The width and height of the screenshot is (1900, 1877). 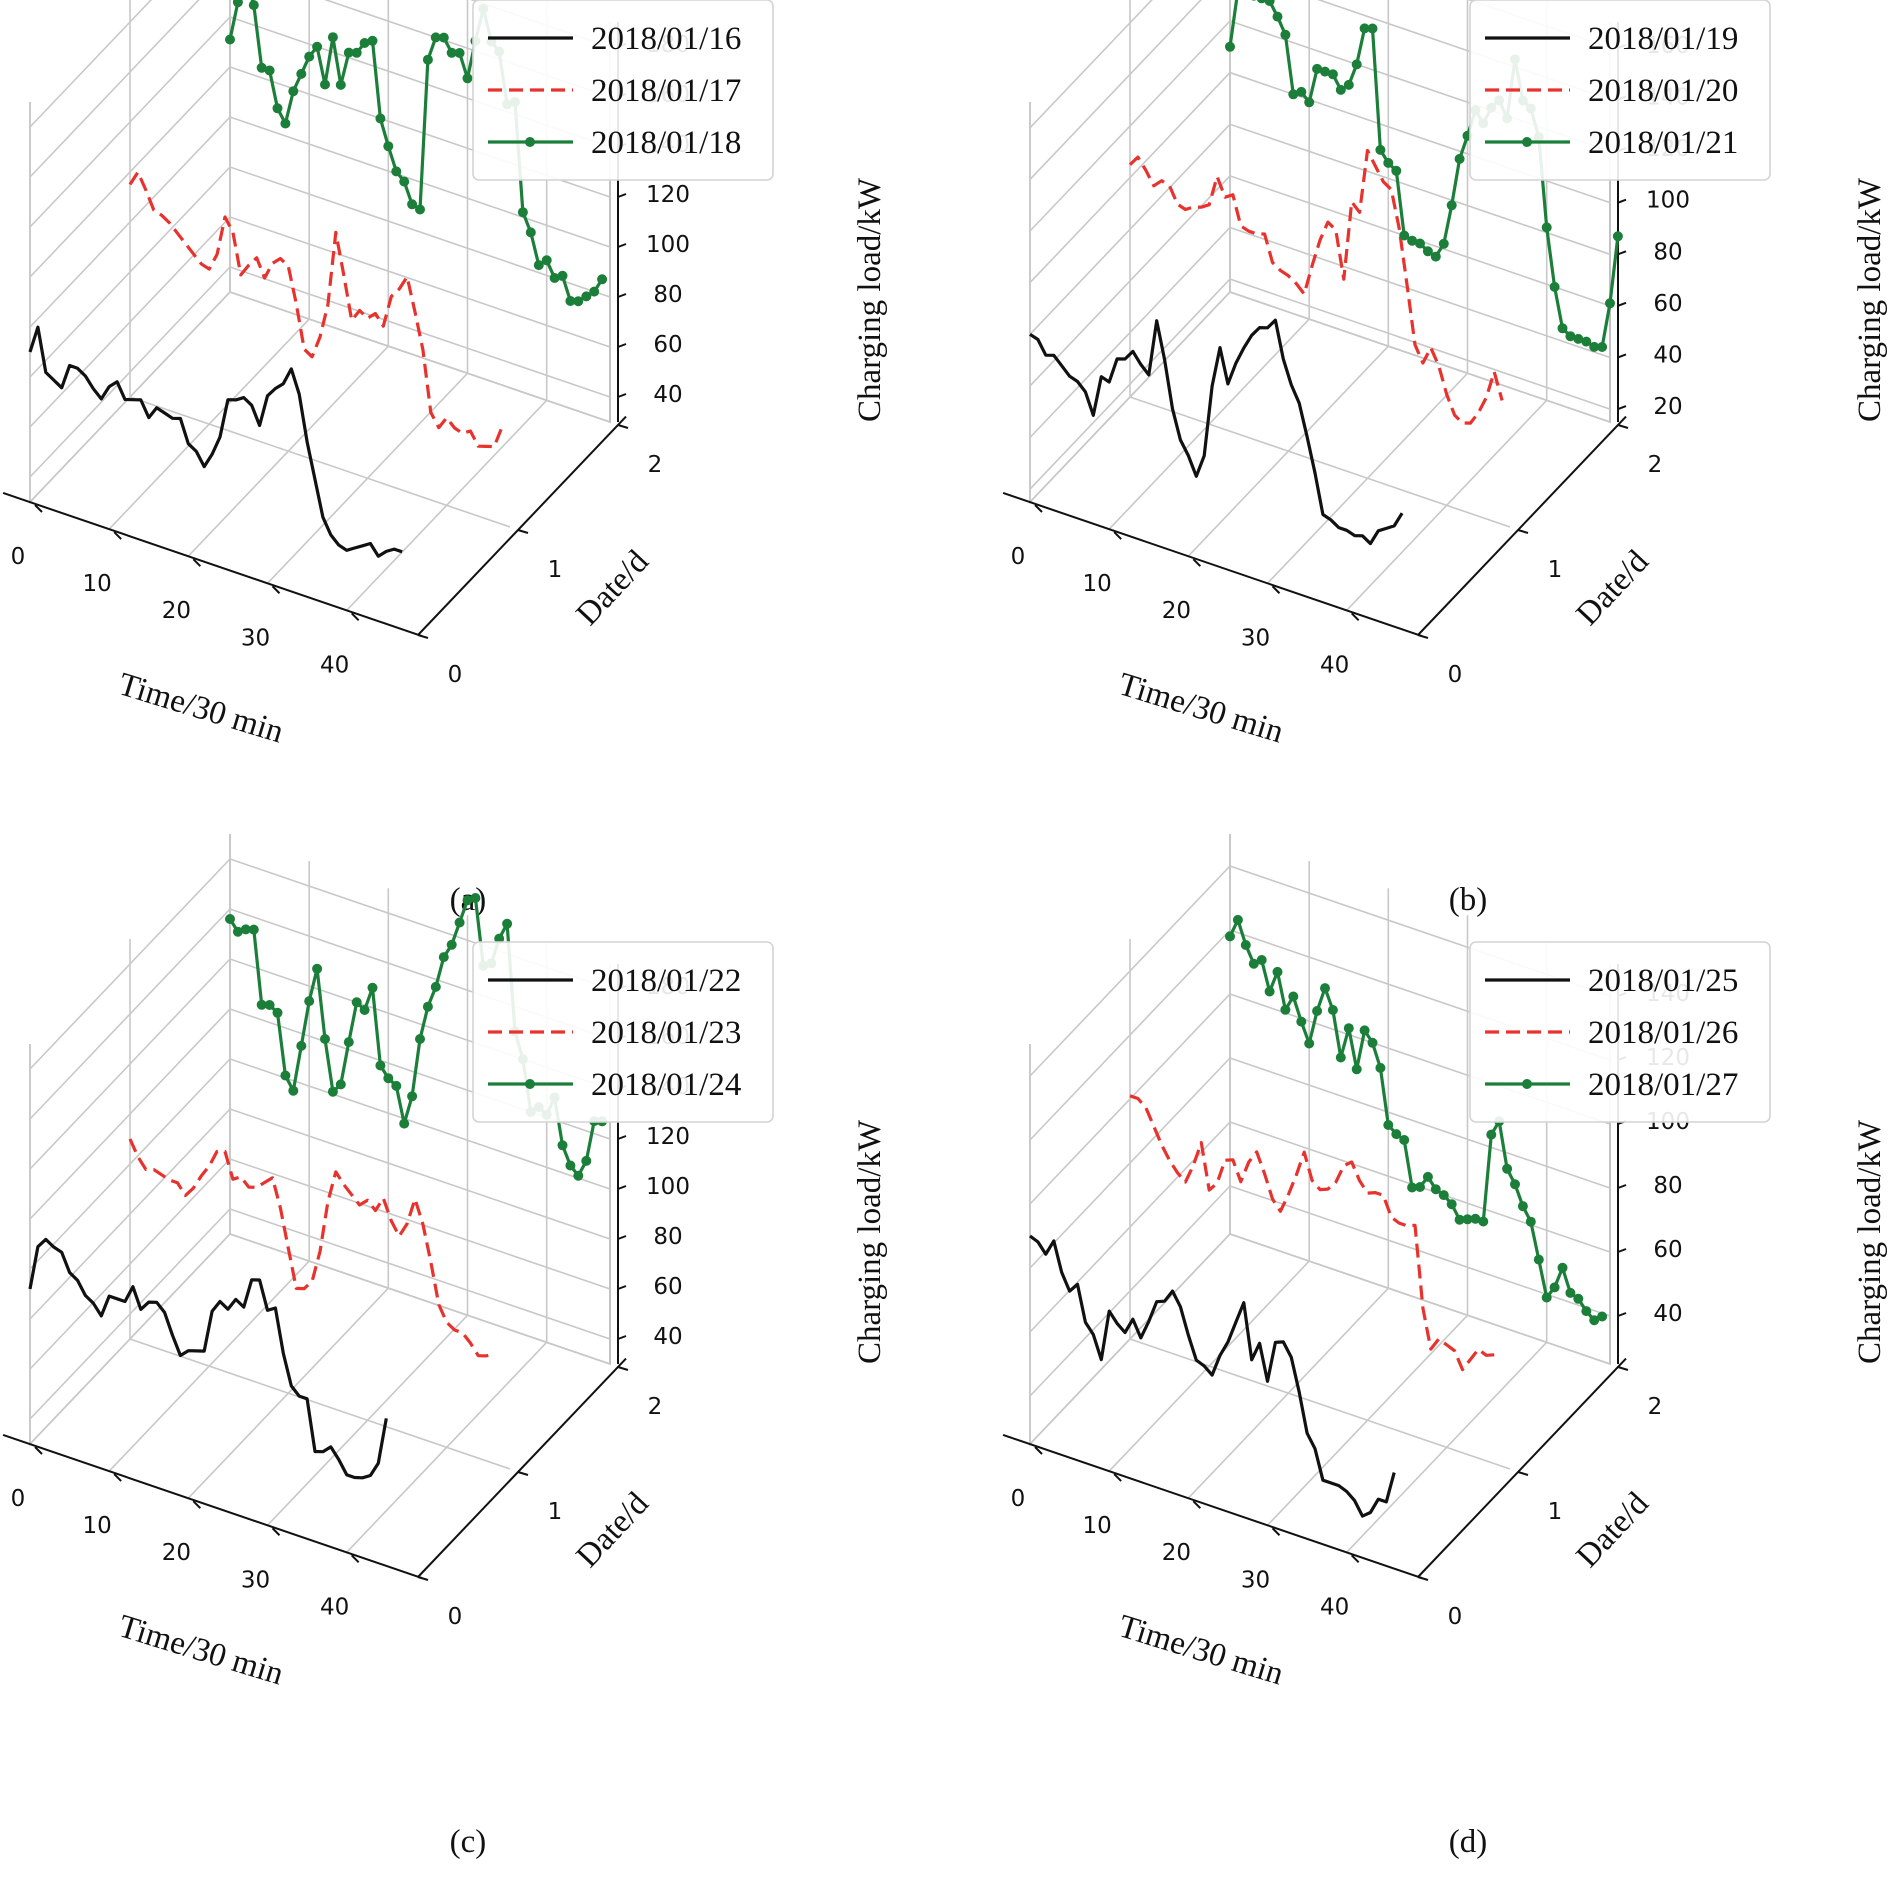 What do you see at coordinates (613, 1529) in the screenshot?
I see `panel-c-y-axis-title: Date/d` at bounding box center [613, 1529].